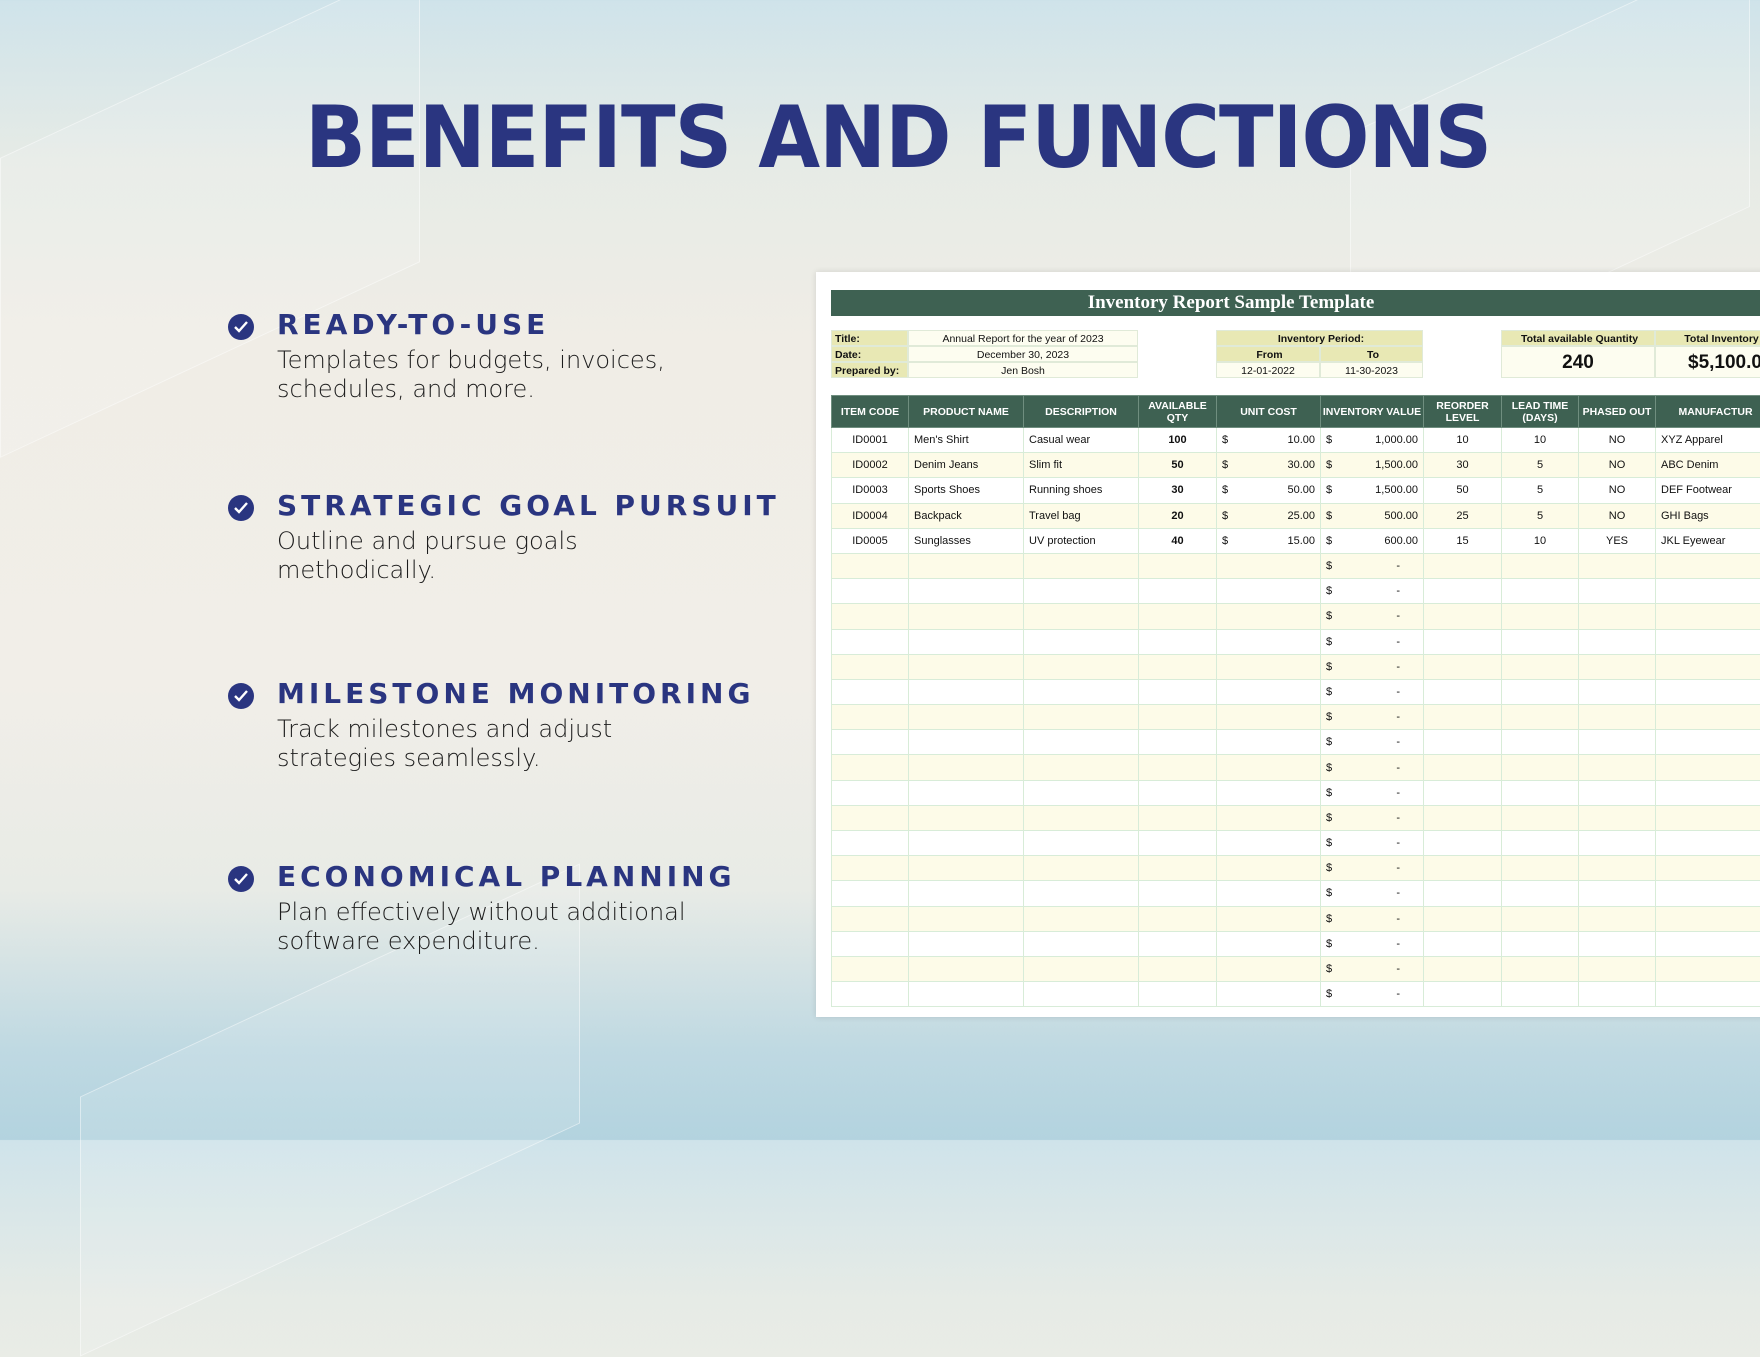  Describe the element at coordinates (1463, 540) in the screenshot. I see `table-cell: 15` at that location.